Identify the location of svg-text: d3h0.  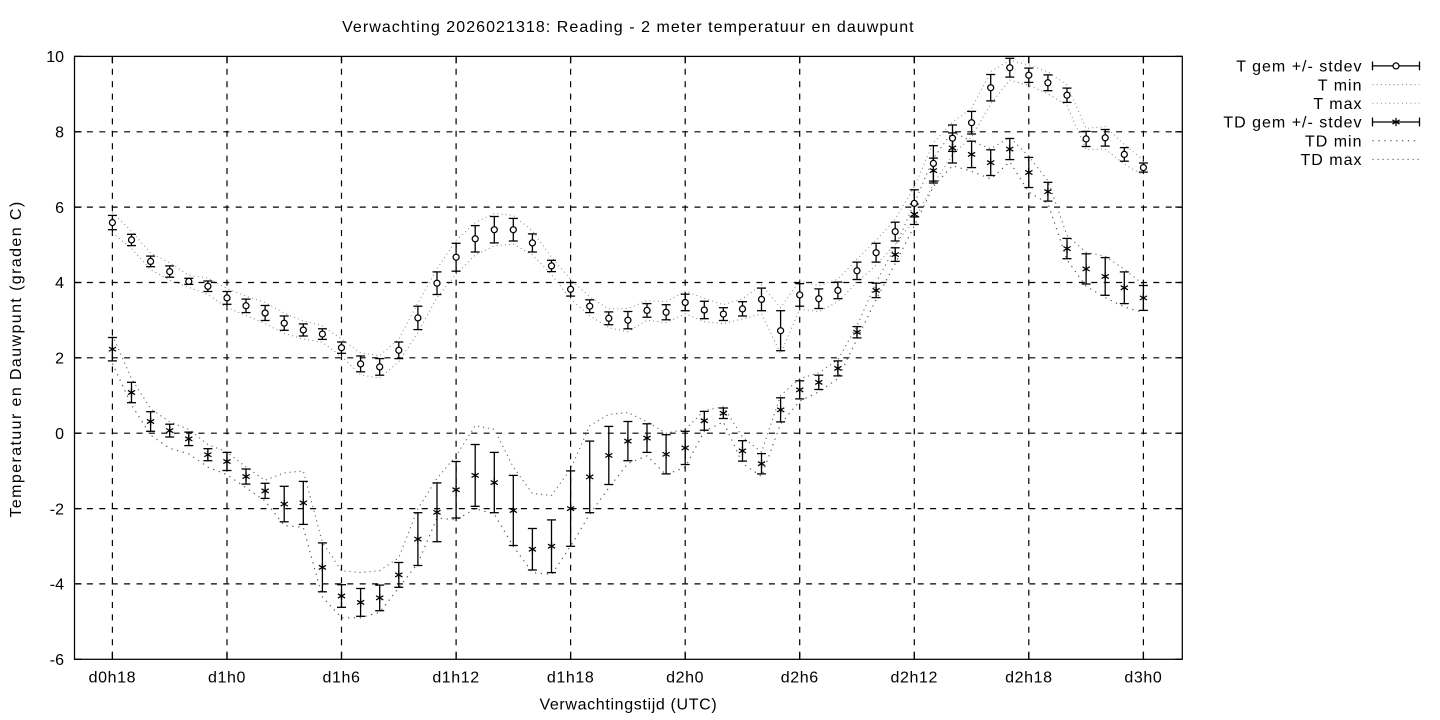
(1143, 678).